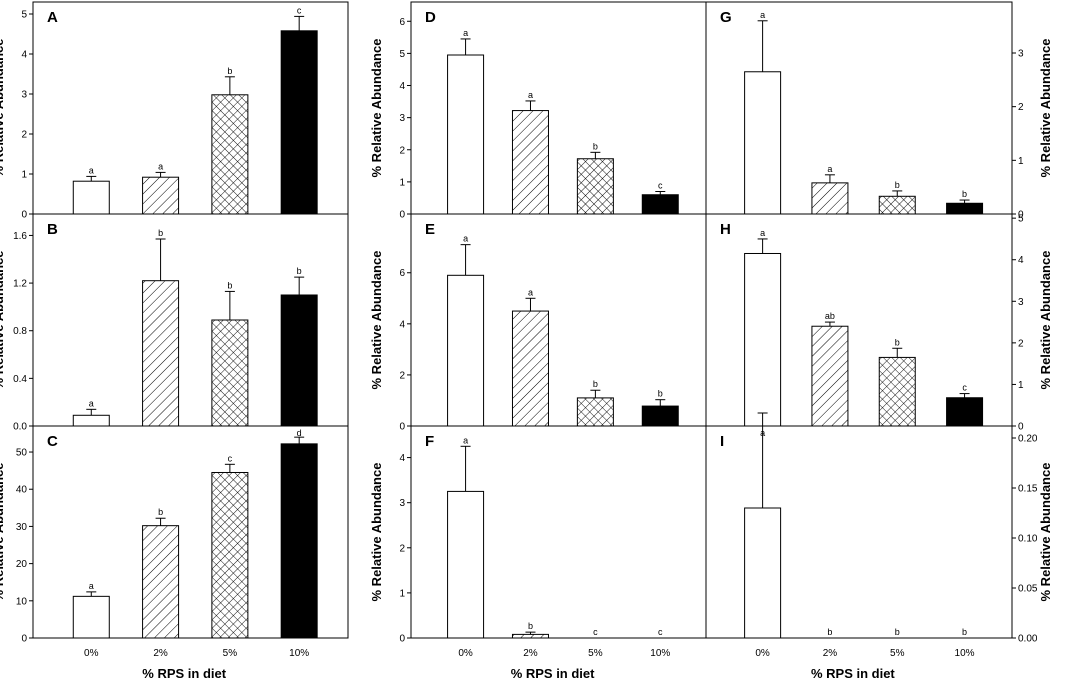 Image resolution: width=1084 pixels, height=681 pixels. I want to click on y-tick-label: 0.8, so click(20, 331).